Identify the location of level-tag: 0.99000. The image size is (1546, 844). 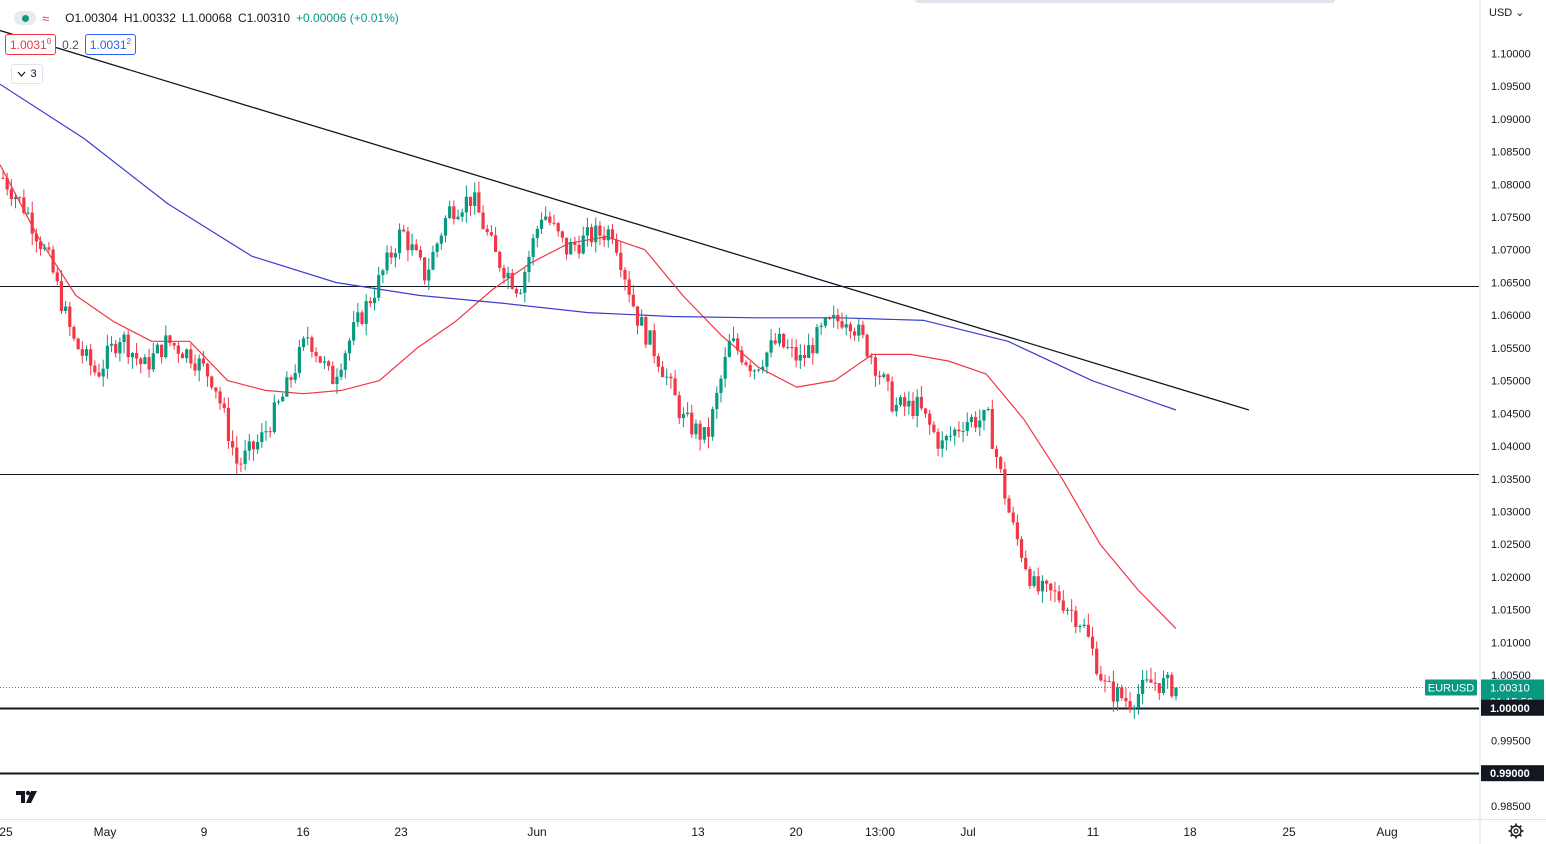
(1510, 774).